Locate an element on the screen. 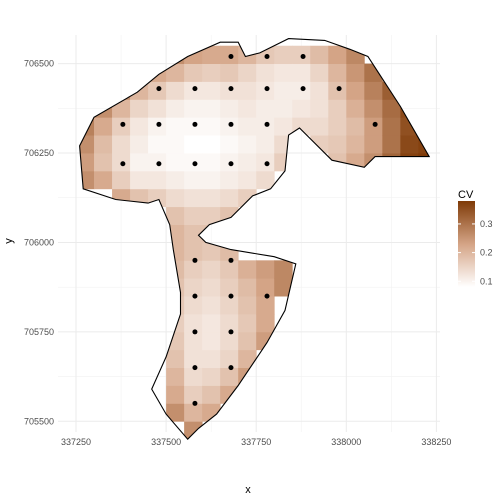  y-tick-label: 705500 is located at coordinates (39, 421).